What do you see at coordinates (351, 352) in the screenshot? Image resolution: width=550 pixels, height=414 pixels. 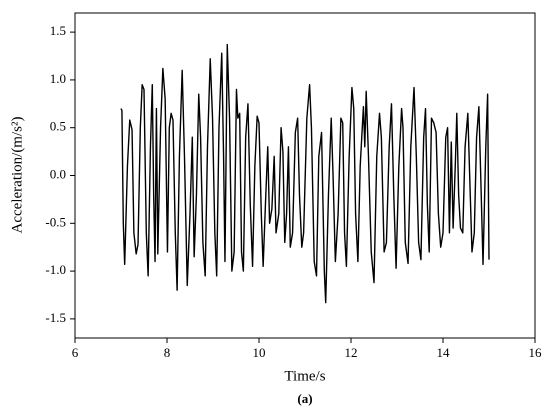 I see `x-tick-label: 12` at bounding box center [351, 352].